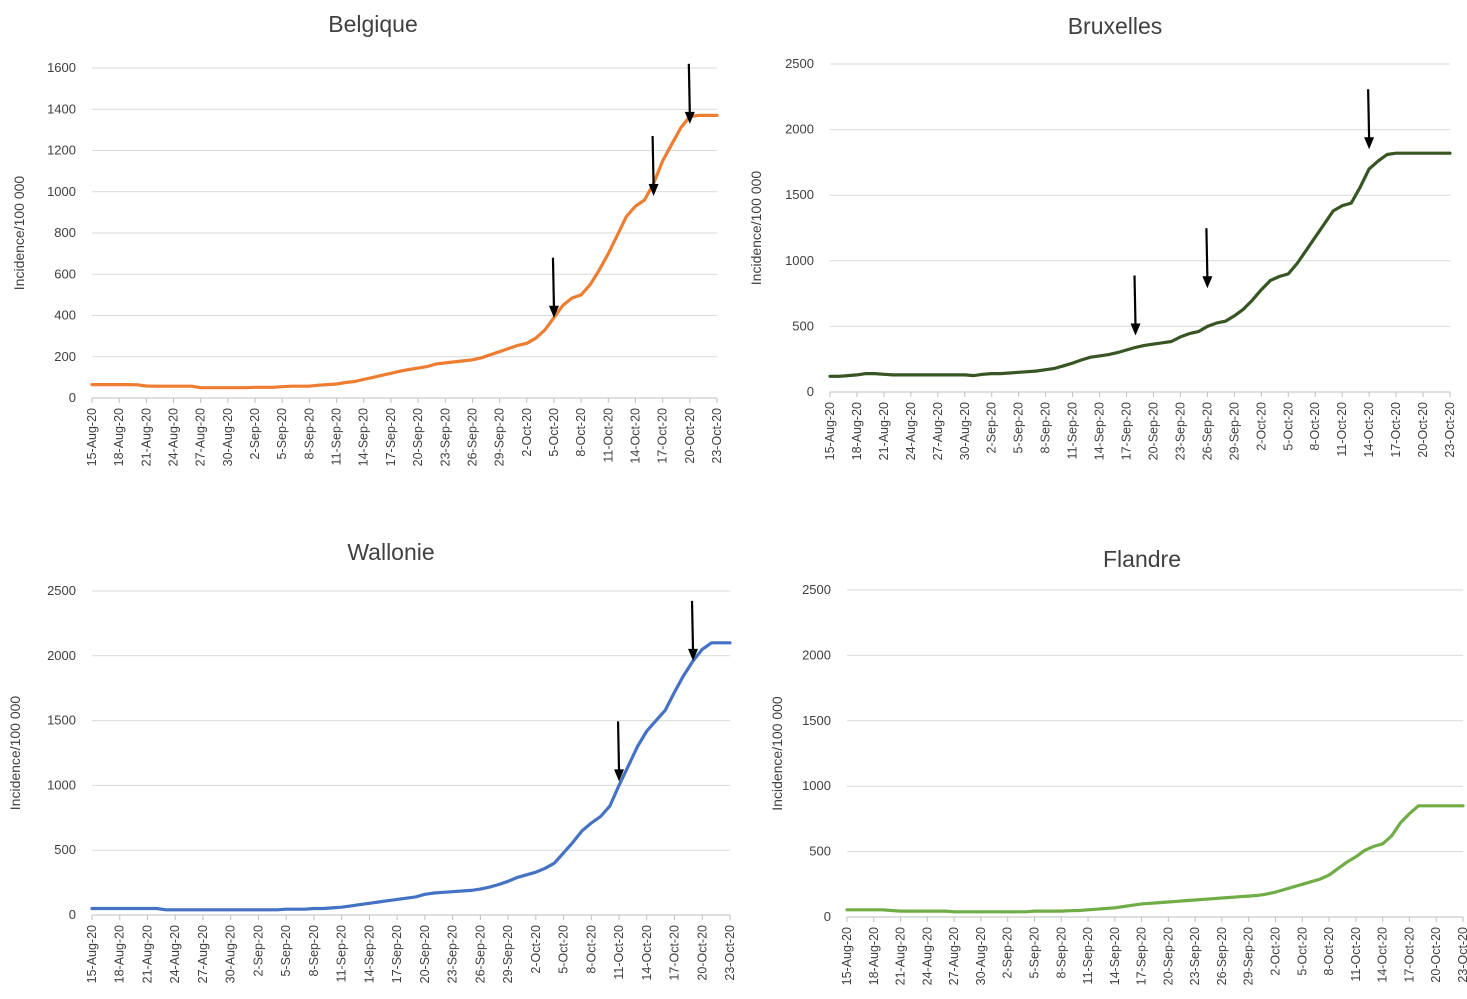  What do you see at coordinates (1115, 26) in the screenshot?
I see `chart-title: Bruxelles` at bounding box center [1115, 26].